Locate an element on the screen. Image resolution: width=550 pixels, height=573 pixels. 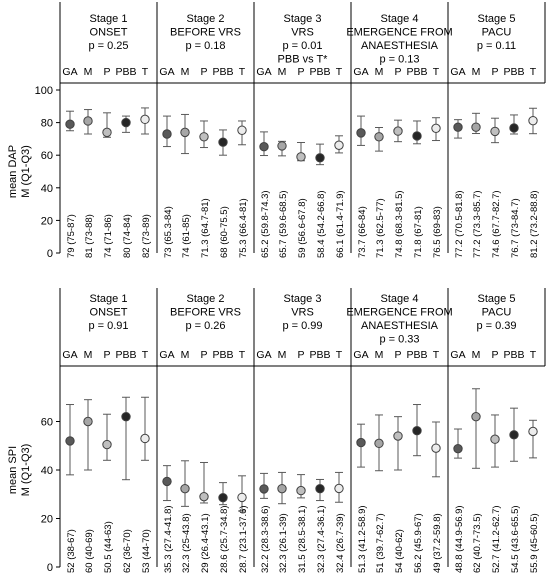
data-label: 71.3 (62.5-77) is located at coordinates (380, 228).